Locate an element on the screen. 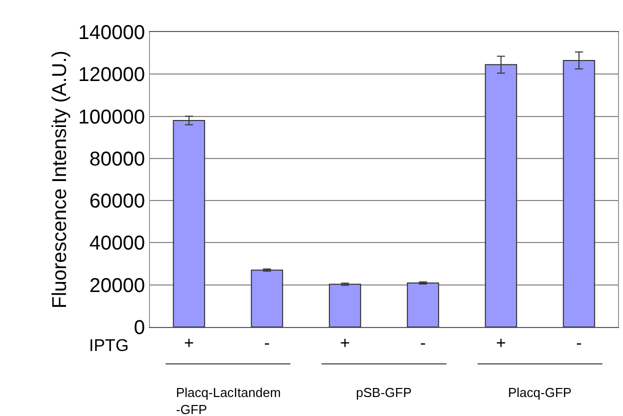 The height and width of the screenshot is (416, 623). y-tick-label: 20000 is located at coordinates (117, 285).